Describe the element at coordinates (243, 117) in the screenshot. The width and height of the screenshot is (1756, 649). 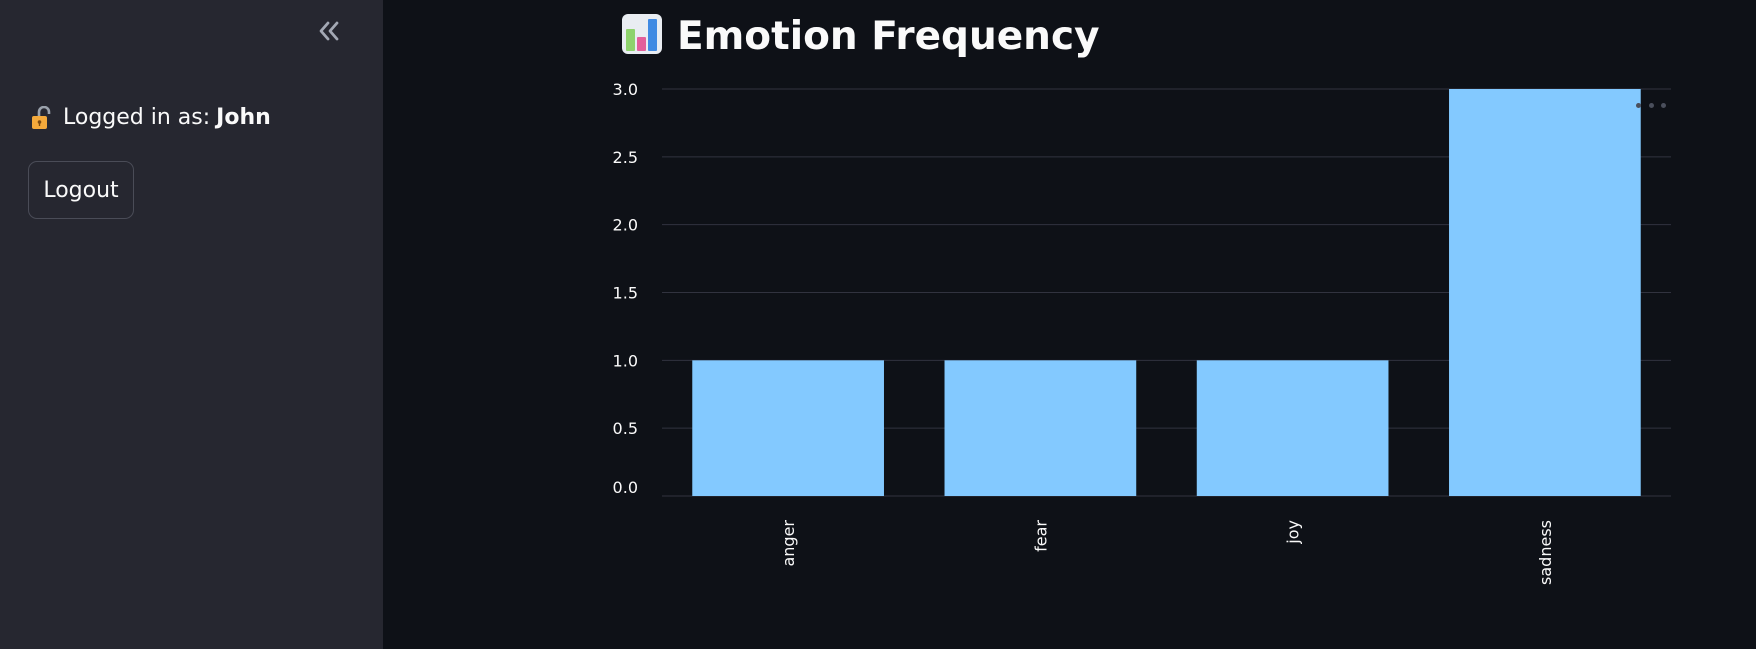
I see `username: John` at that location.